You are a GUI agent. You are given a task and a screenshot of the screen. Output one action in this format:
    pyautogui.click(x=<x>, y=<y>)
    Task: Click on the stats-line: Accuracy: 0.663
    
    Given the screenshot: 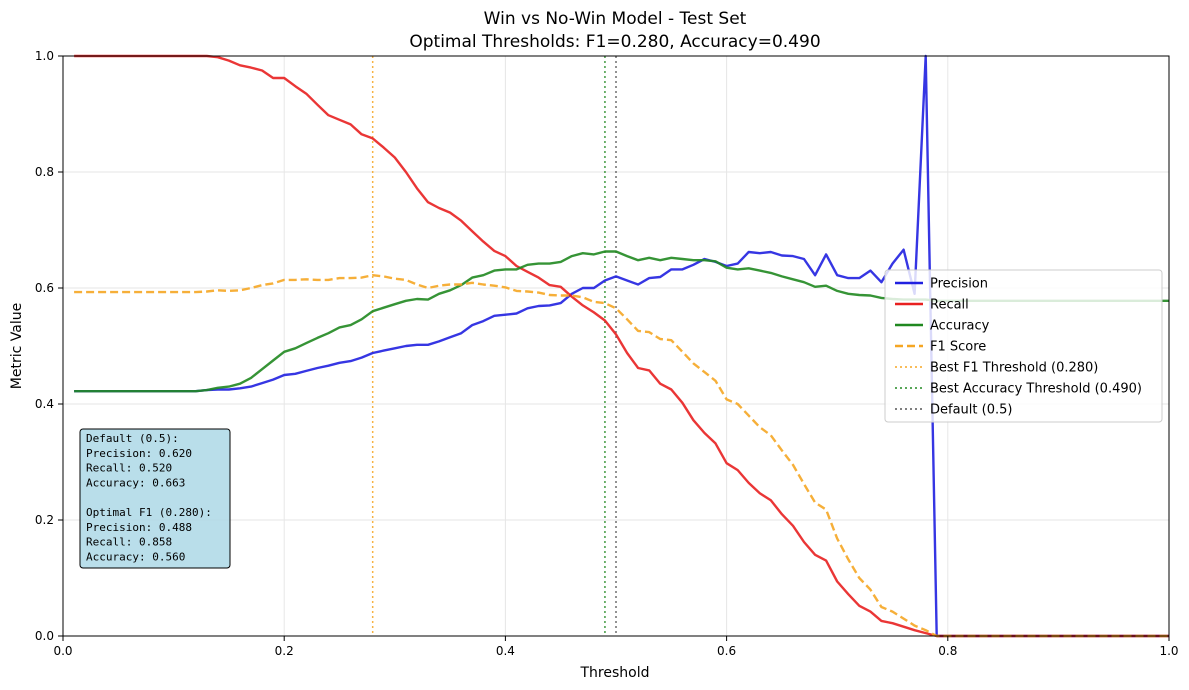 What is the action you would take?
    pyautogui.click(x=135, y=482)
    